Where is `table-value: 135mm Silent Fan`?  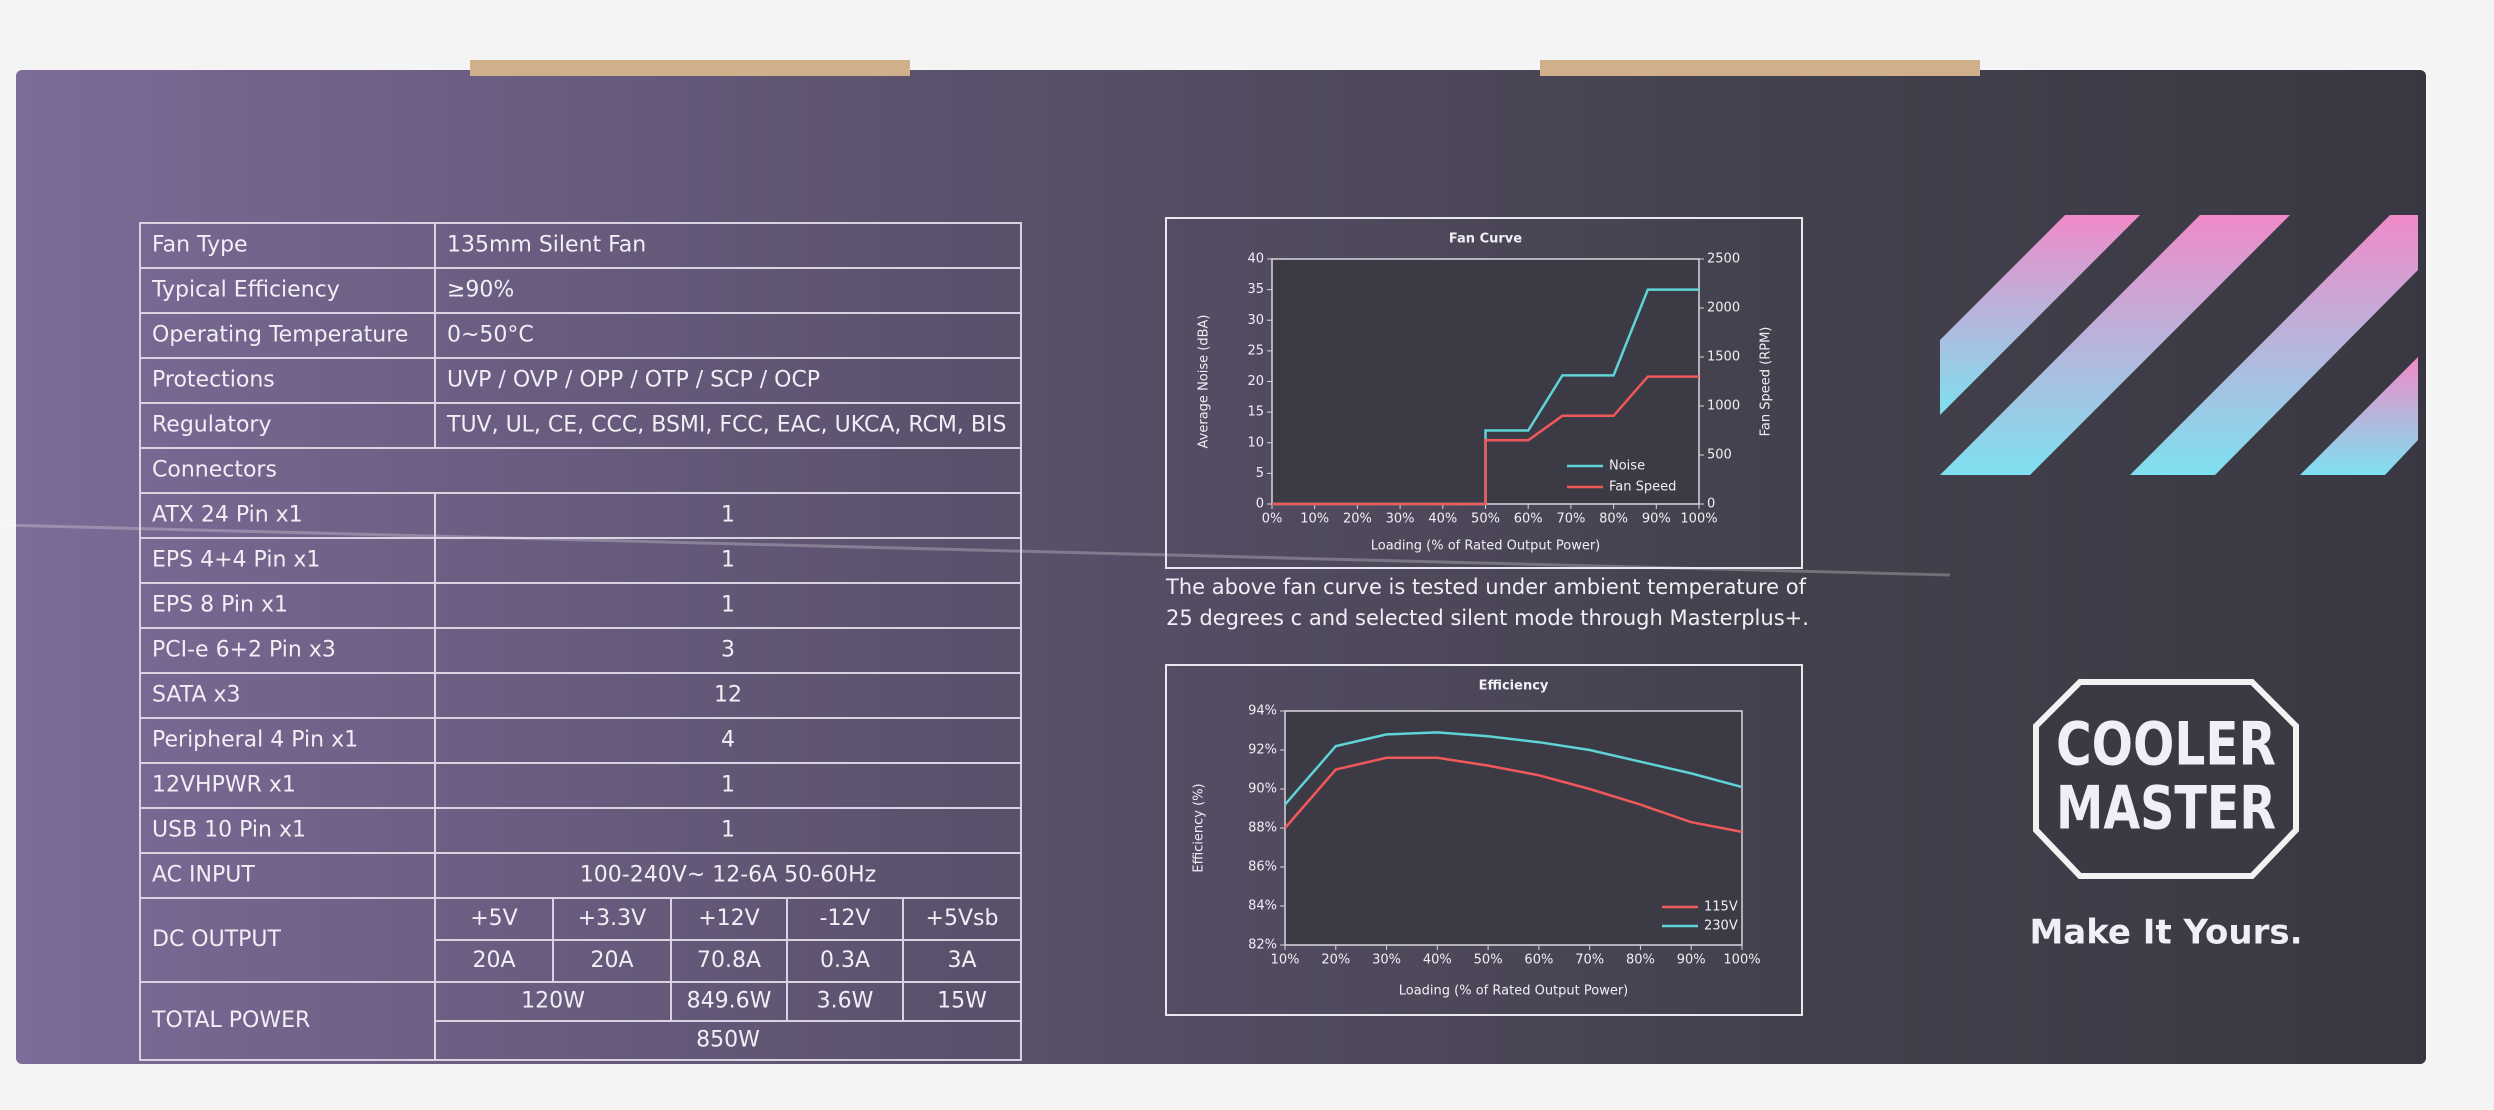 table-value: 135mm Silent Fan is located at coordinates (546, 245).